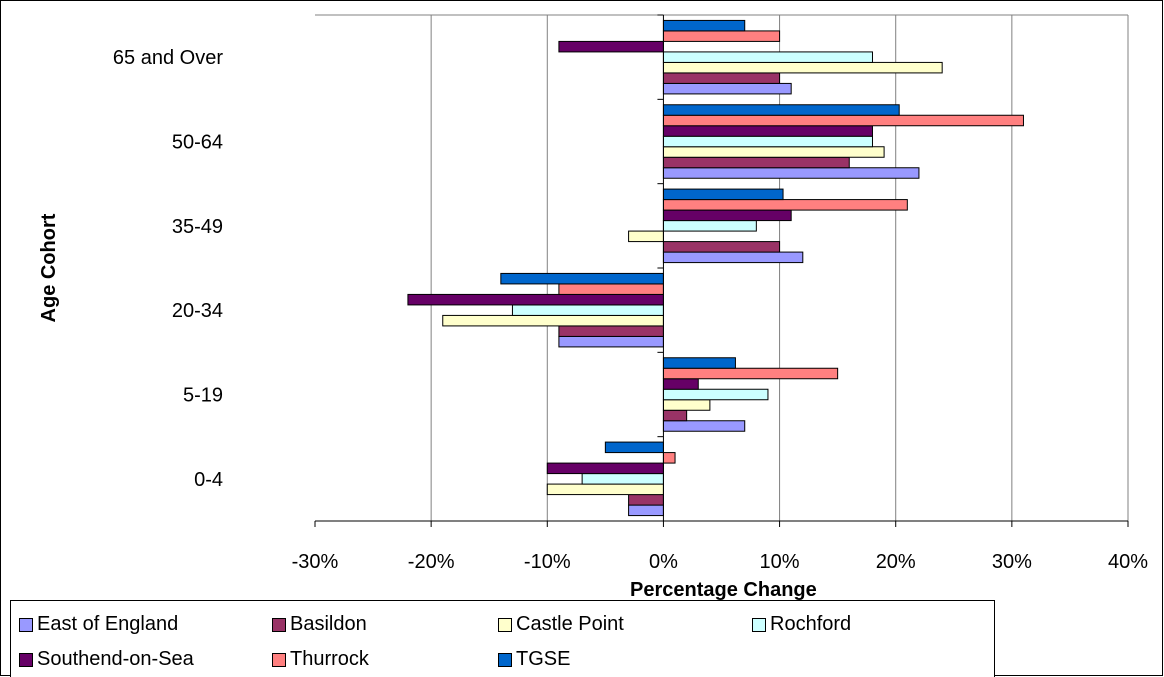 The width and height of the screenshot is (1164, 677). I want to click on legend-label: TGSE, so click(543, 659).